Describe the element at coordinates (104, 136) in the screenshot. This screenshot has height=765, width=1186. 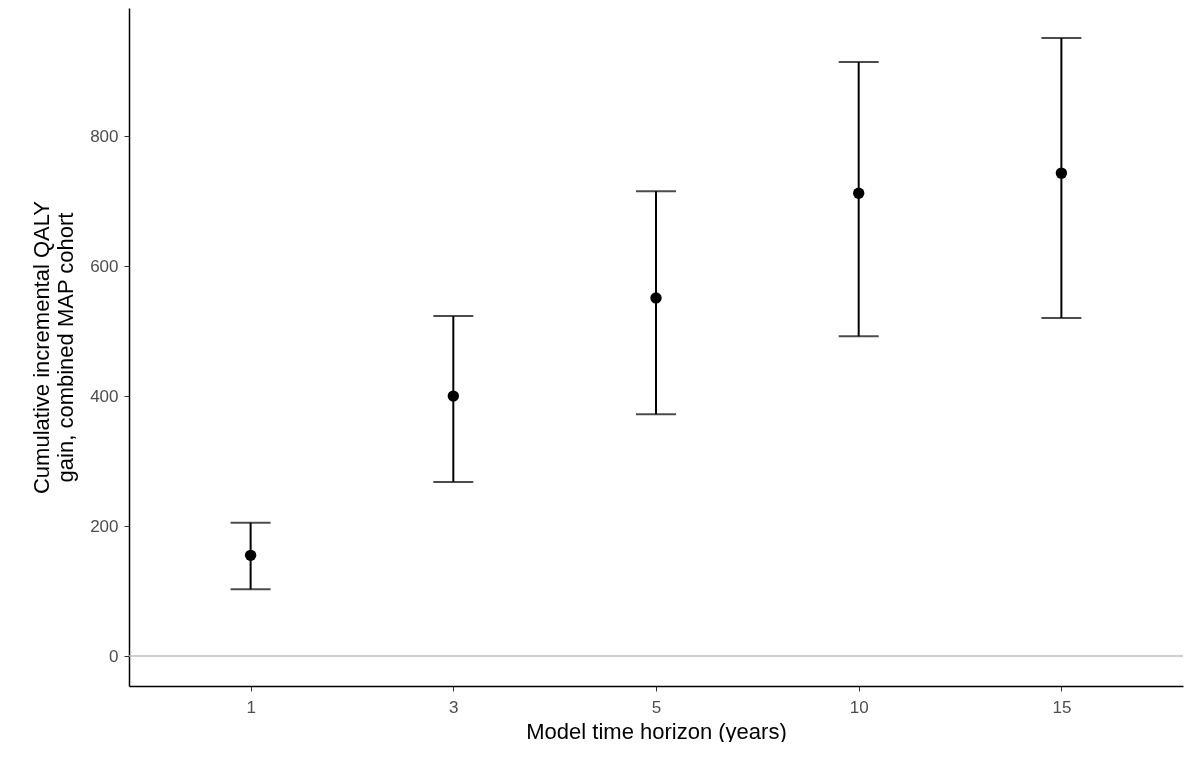
I see `y-tick-label: 800` at that location.